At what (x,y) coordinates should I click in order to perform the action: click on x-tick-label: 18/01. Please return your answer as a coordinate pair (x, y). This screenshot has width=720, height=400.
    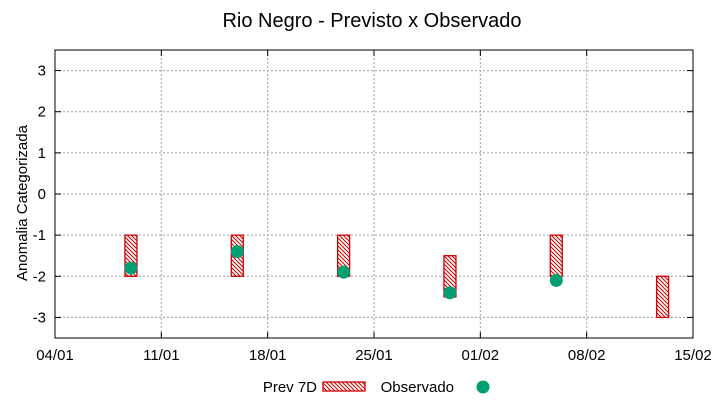
    Looking at the image, I should click on (268, 355).